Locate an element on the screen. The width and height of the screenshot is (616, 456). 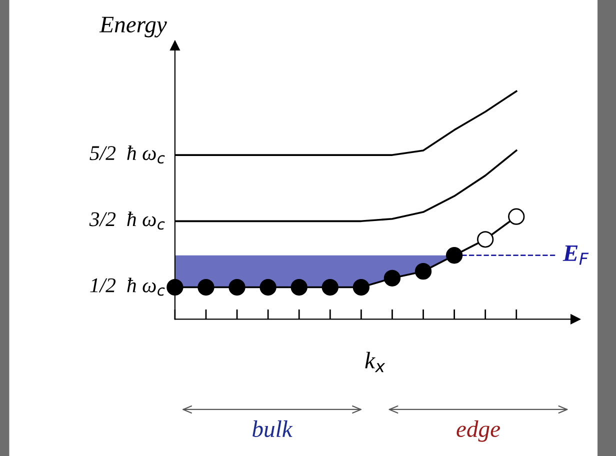
series-label: 3/2 ħ ω$_{c}$ is located at coordinates (127, 221).